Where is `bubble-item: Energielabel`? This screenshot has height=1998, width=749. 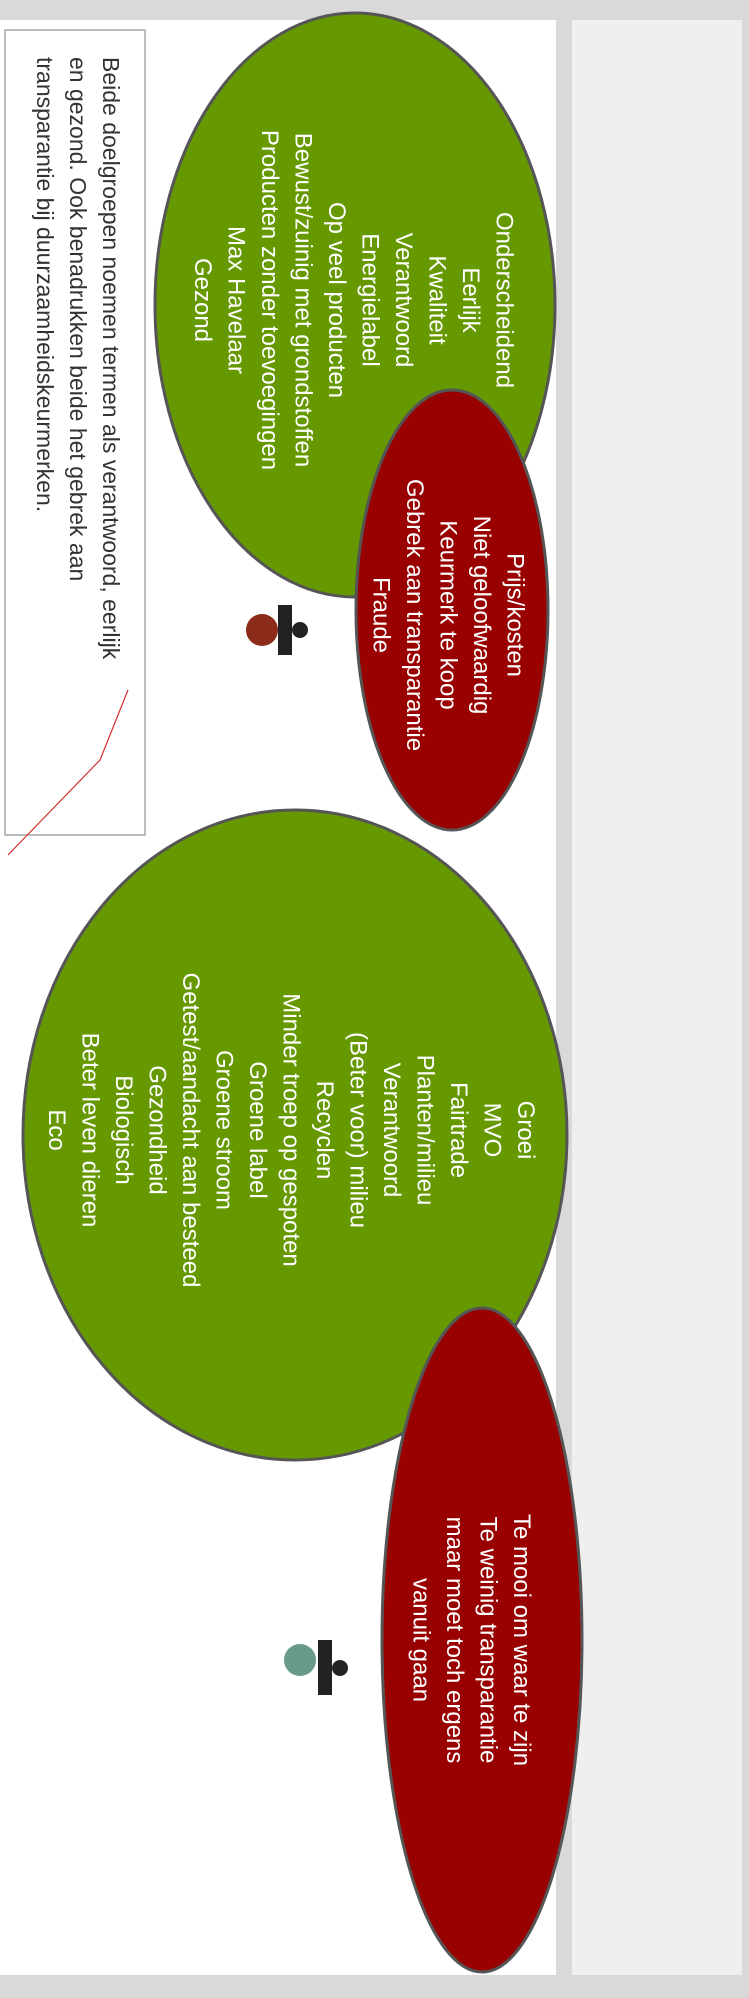 bubble-item: Energielabel is located at coordinates (369, 299).